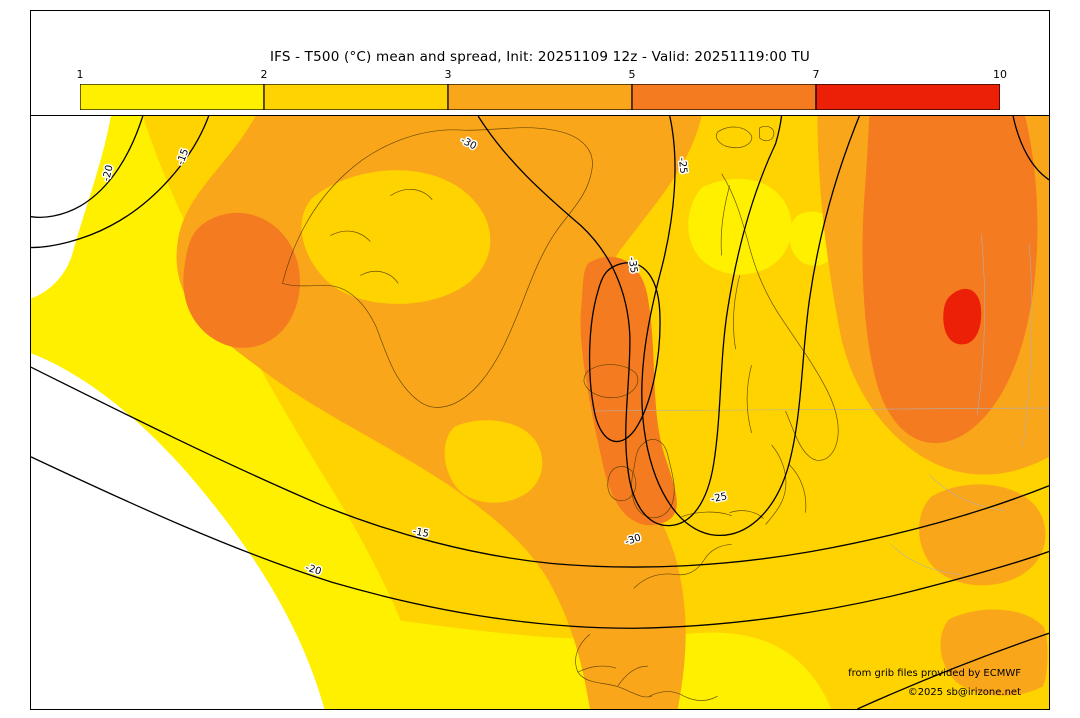 Image resolution: width=1080 pixels, height=718 pixels. Describe the element at coordinates (624, 352) in the screenshot. I see `contour-minus35-closed` at that location.